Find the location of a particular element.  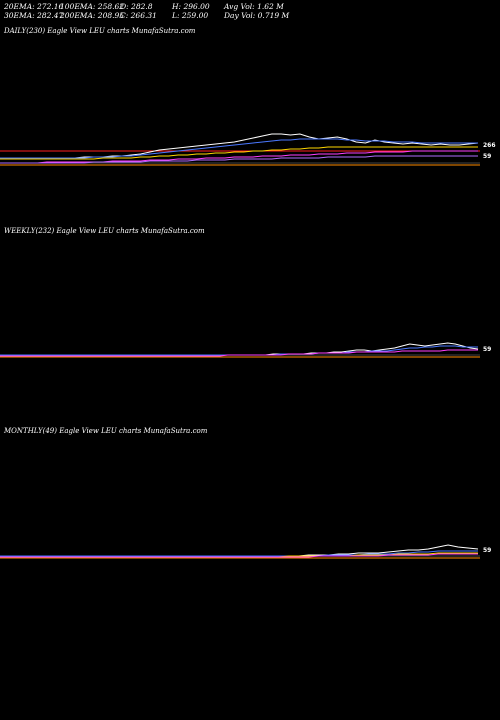

stat-close: C: 266.31 is located at coordinates (138, 15).